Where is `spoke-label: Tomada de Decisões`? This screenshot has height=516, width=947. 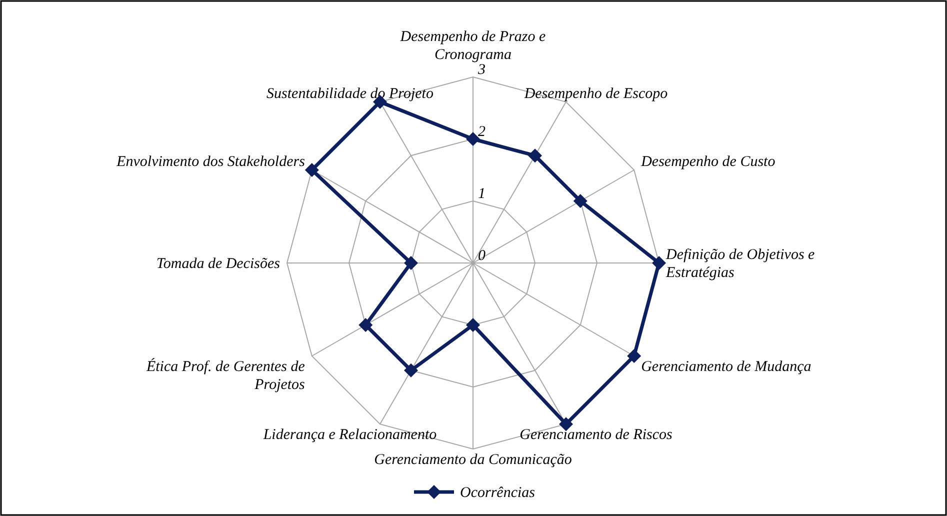
spoke-label: Tomada de Decisões is located at coordinates (218, 264).